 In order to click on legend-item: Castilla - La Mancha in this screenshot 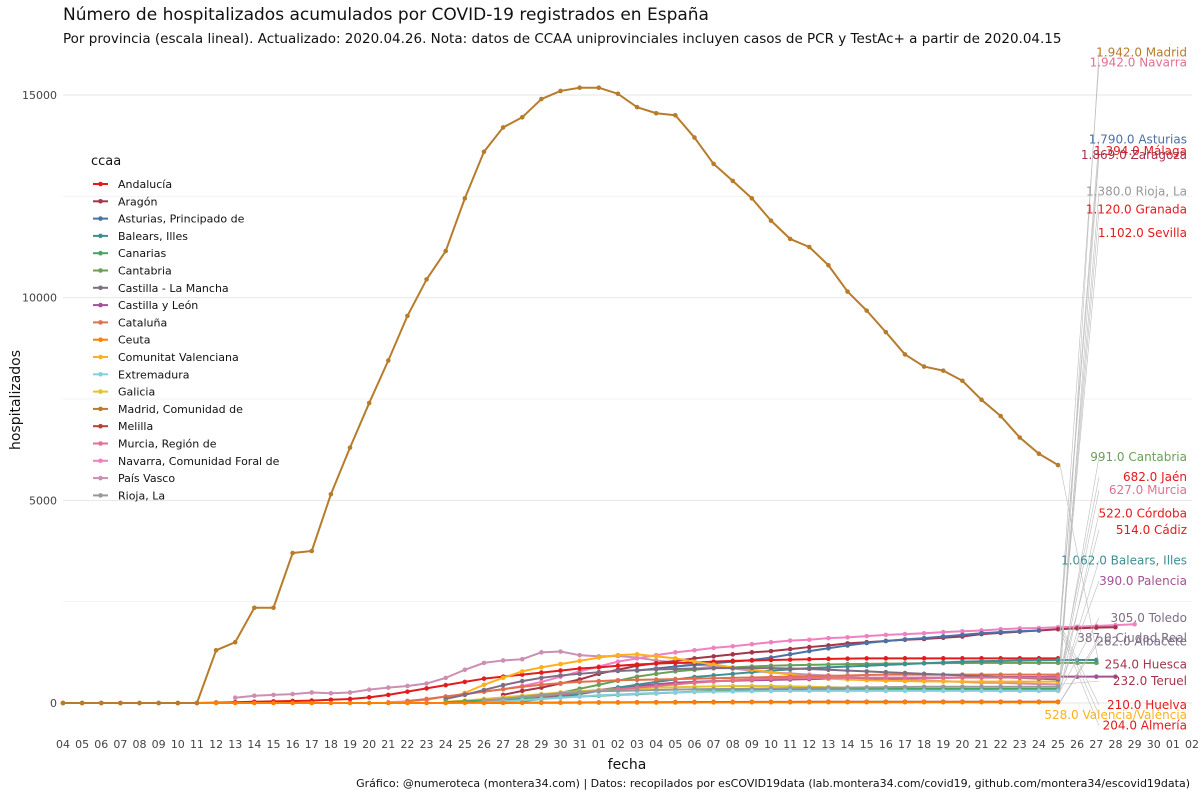, I will do `click(161, 288)`.